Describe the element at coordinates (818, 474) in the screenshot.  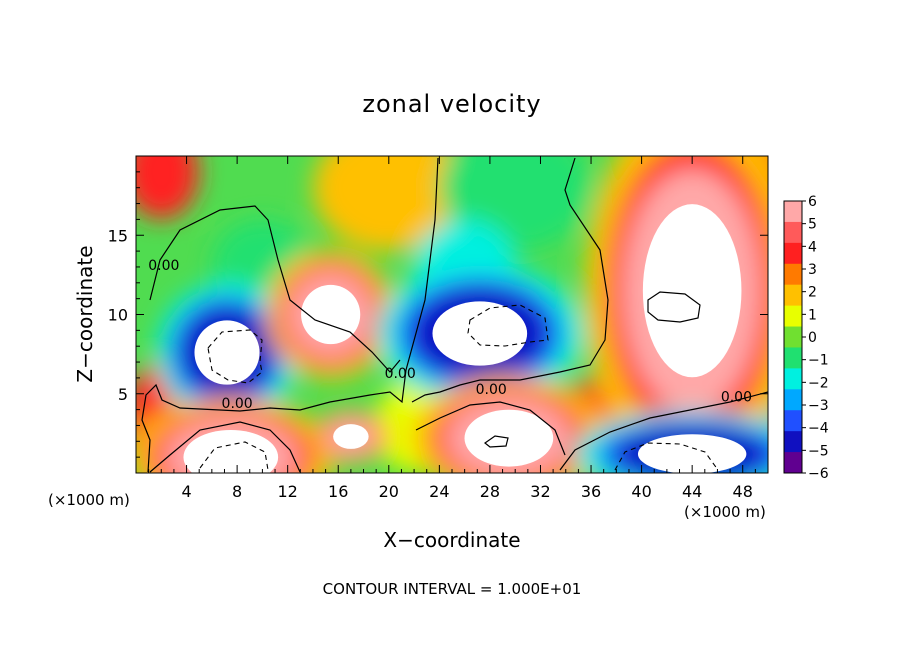
I see `colorbar-label: −6` at that location.